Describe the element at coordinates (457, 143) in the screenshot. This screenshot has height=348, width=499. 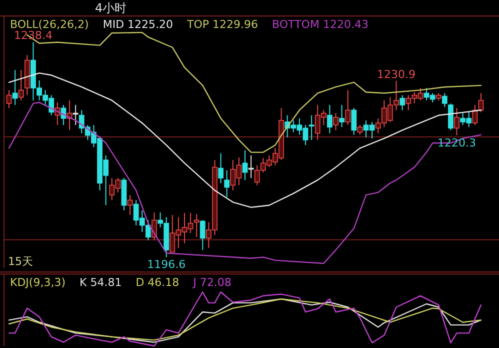
I see `annotation: 1220.3` at that location.